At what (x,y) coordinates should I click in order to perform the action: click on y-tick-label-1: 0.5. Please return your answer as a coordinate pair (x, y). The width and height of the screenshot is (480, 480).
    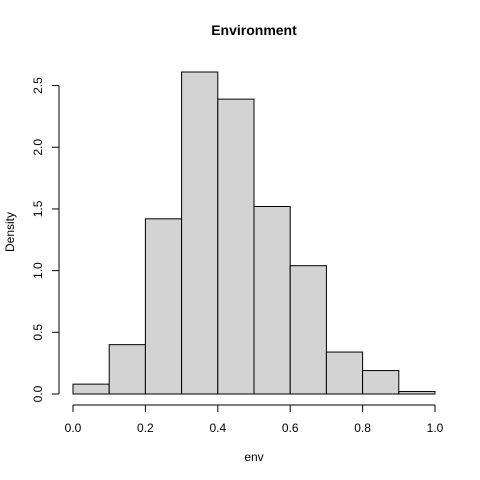
    Looking at the image, I should click on (38, 332).